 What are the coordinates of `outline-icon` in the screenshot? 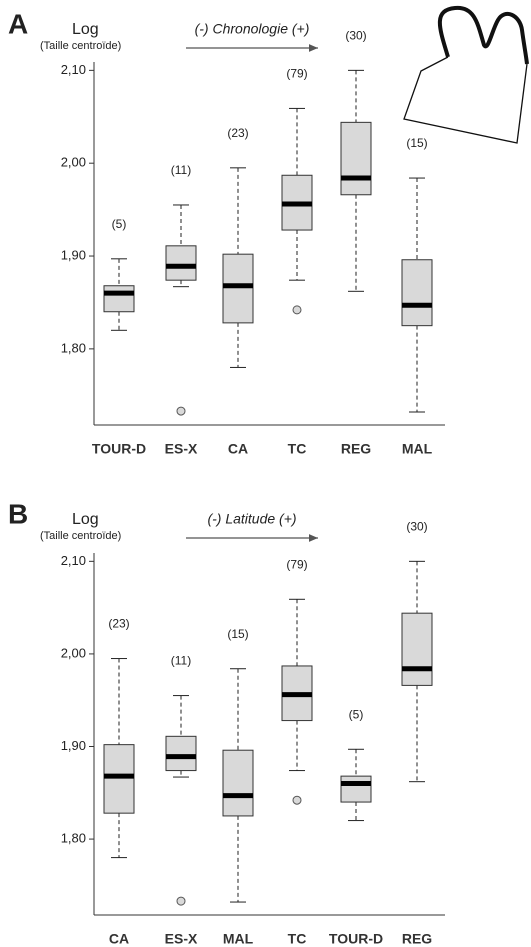 It's located at (466, 74).